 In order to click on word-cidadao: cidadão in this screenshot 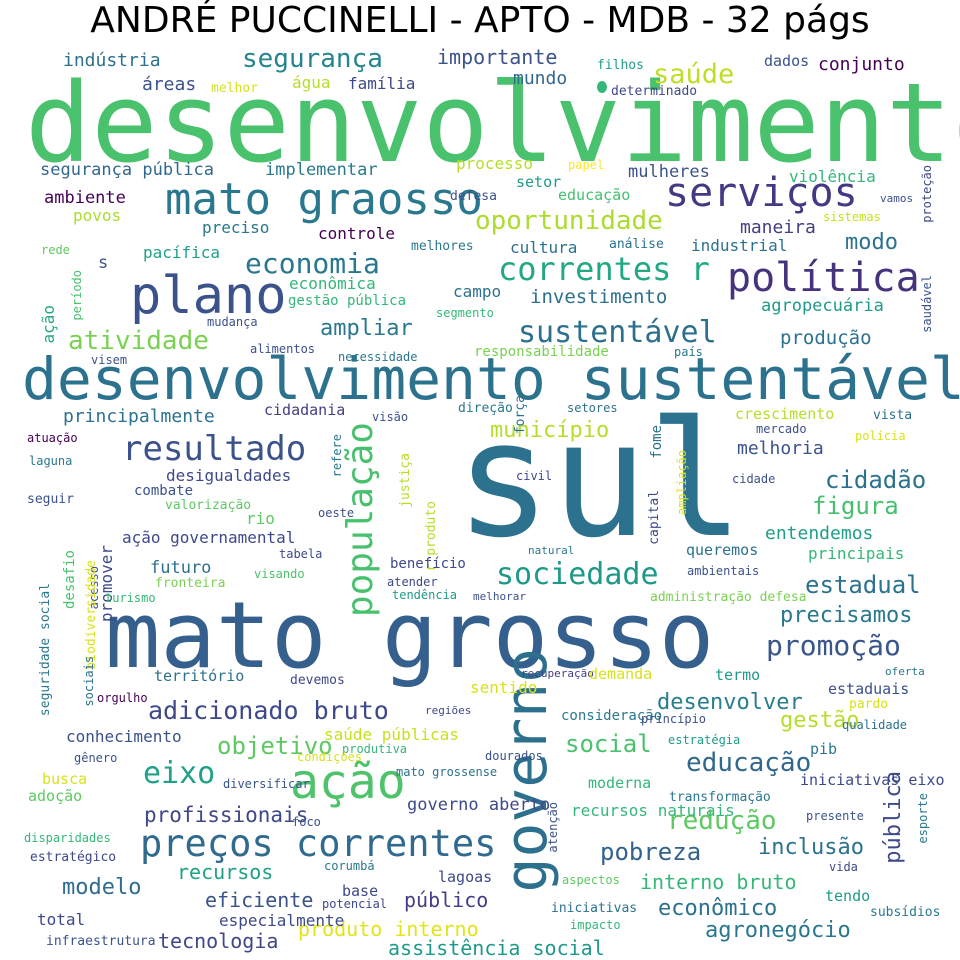, I will do `click(876, 480)`.